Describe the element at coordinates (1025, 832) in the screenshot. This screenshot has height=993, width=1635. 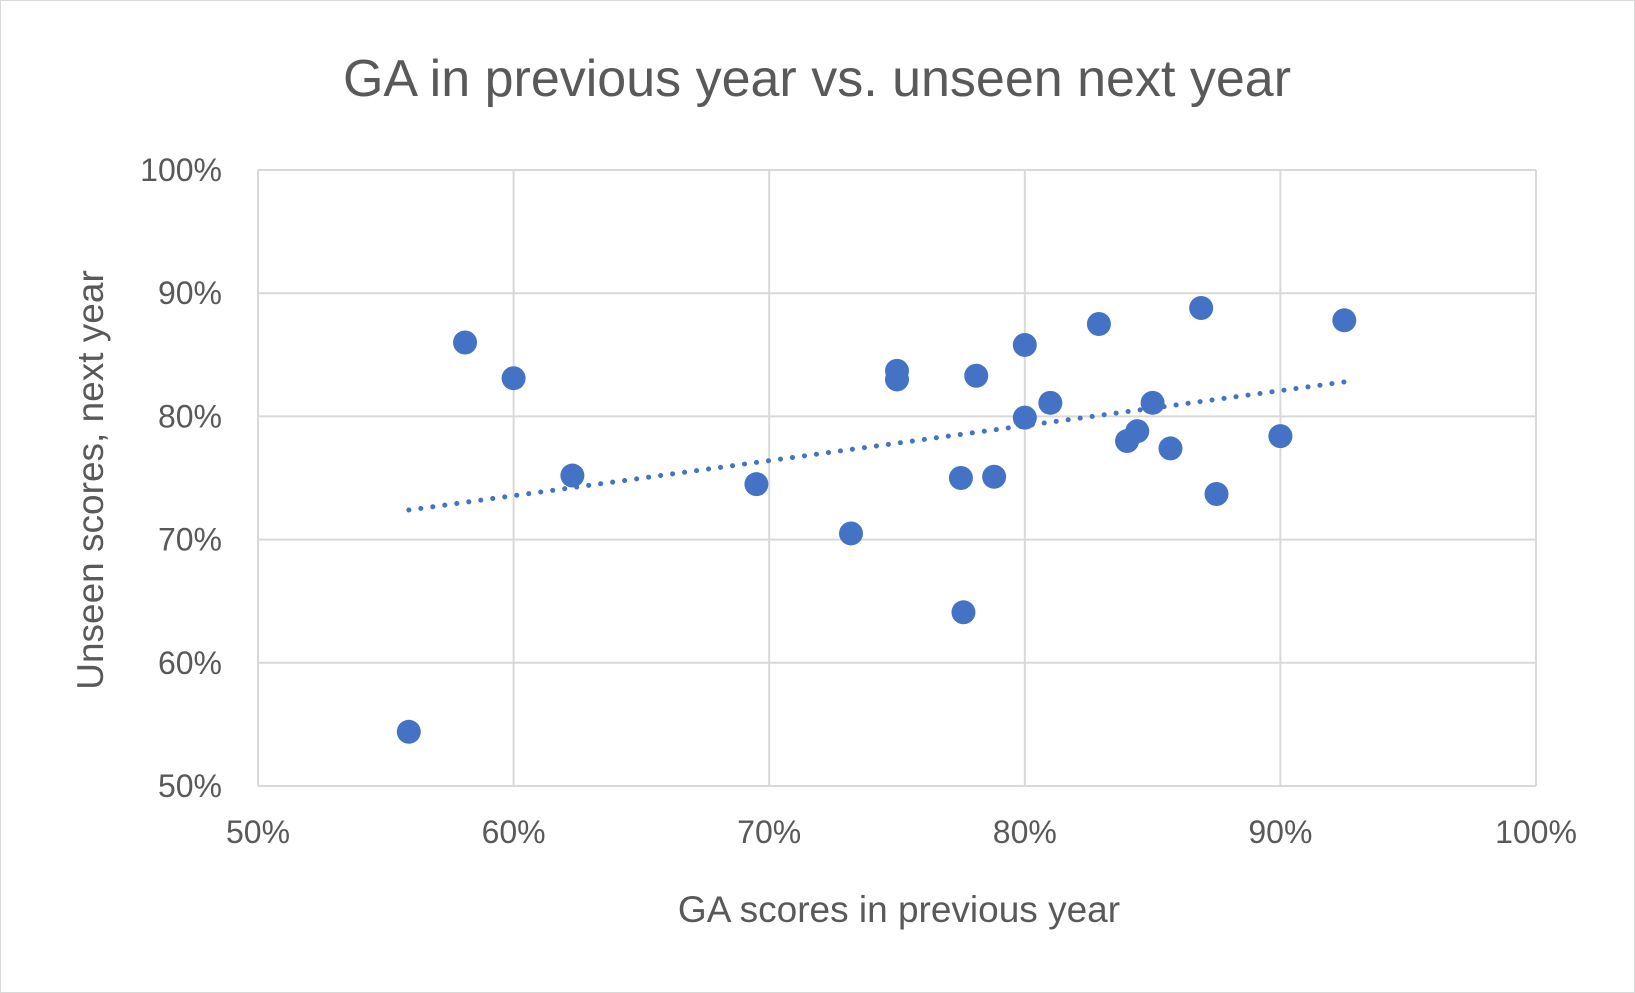
I see `x-tick-label: 80%` at that location.